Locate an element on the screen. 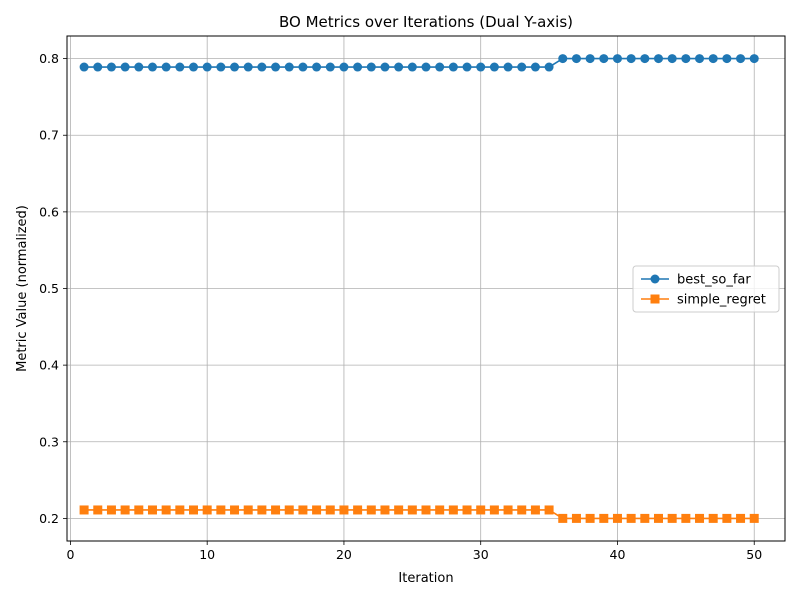  legend-box is located at coordinates (706, 289).